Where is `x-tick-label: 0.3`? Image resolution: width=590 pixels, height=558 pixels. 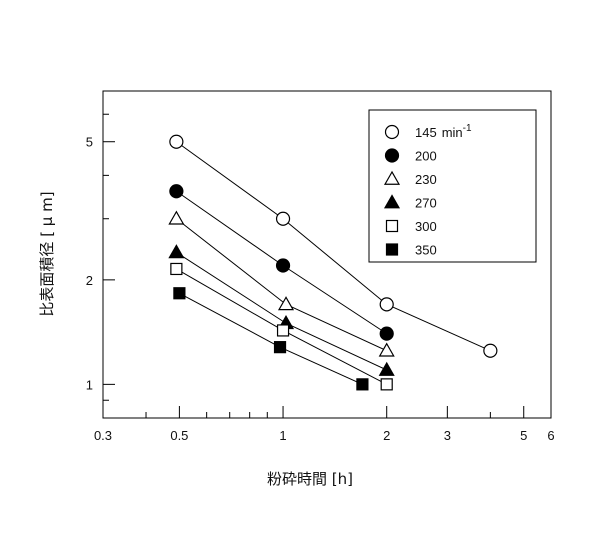
x-tick-label: 0.3 is located at coordinates (103, 435).